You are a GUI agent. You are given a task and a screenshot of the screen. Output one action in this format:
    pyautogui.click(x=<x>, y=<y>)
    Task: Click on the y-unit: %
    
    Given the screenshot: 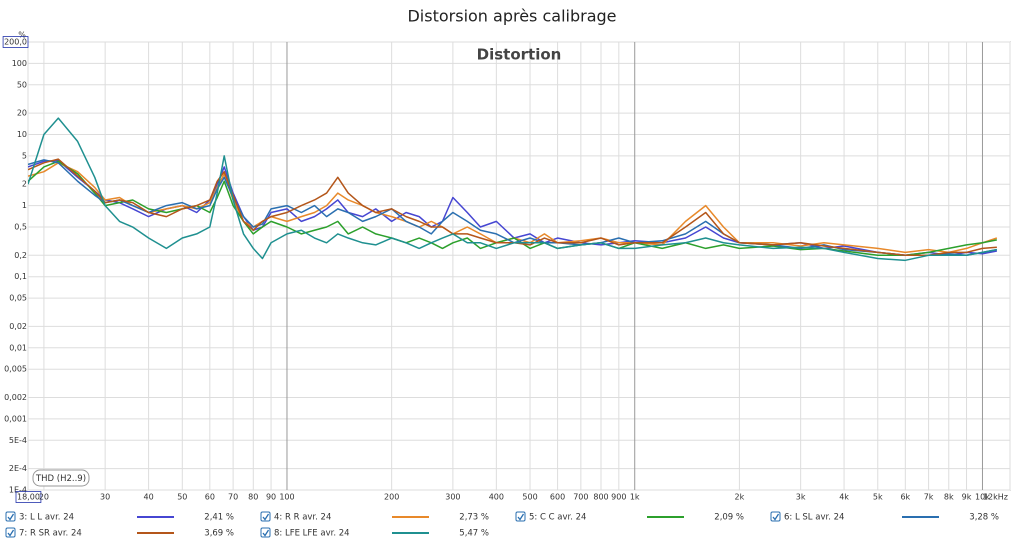 What is the action you would take?
    pyautogui.click(x=22, y=35)
    